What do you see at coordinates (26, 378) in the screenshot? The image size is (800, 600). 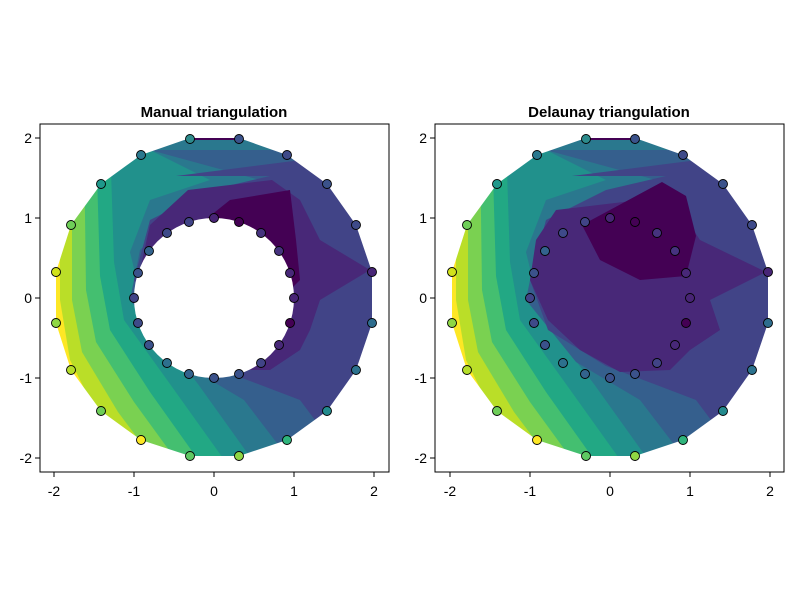 I see `y-tick-label: -1` at bounding box center [26, 378].